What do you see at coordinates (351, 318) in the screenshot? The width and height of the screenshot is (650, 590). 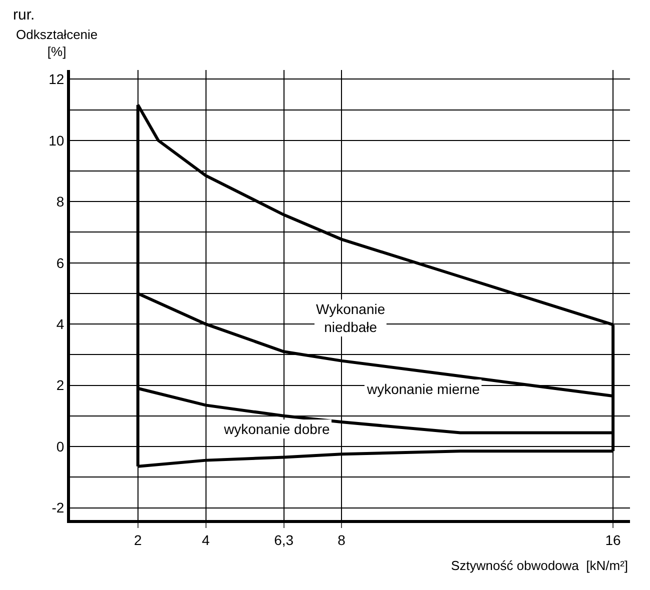 I see `annotation: Wykonanie niedbałe` at bounding box center [351, 318].